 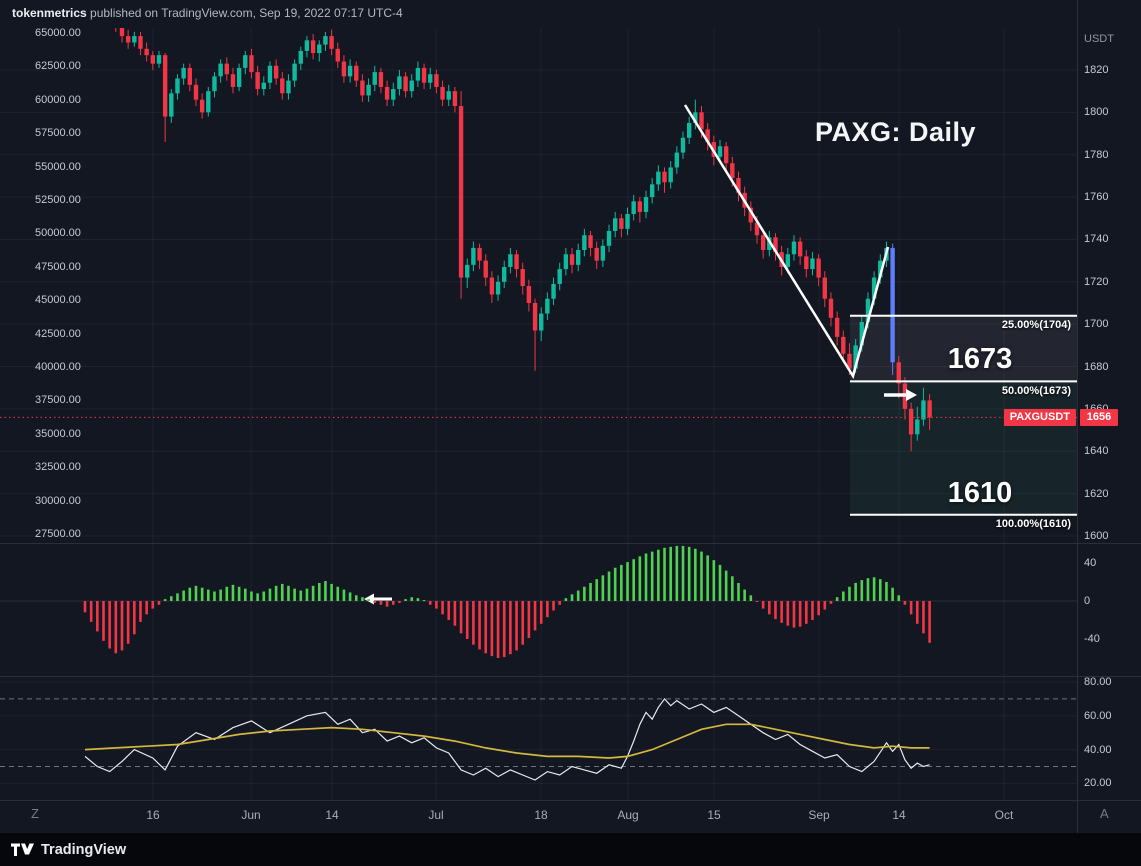 I want to click on time-tick-label: 15, so click(x=714, y=815).